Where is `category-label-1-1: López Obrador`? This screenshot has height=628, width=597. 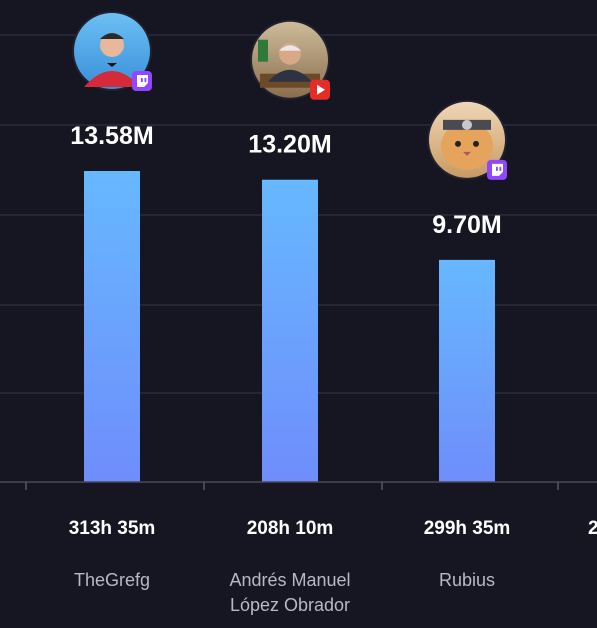
category-label-1-1: López Obrador is located at coordinates (290, 605).